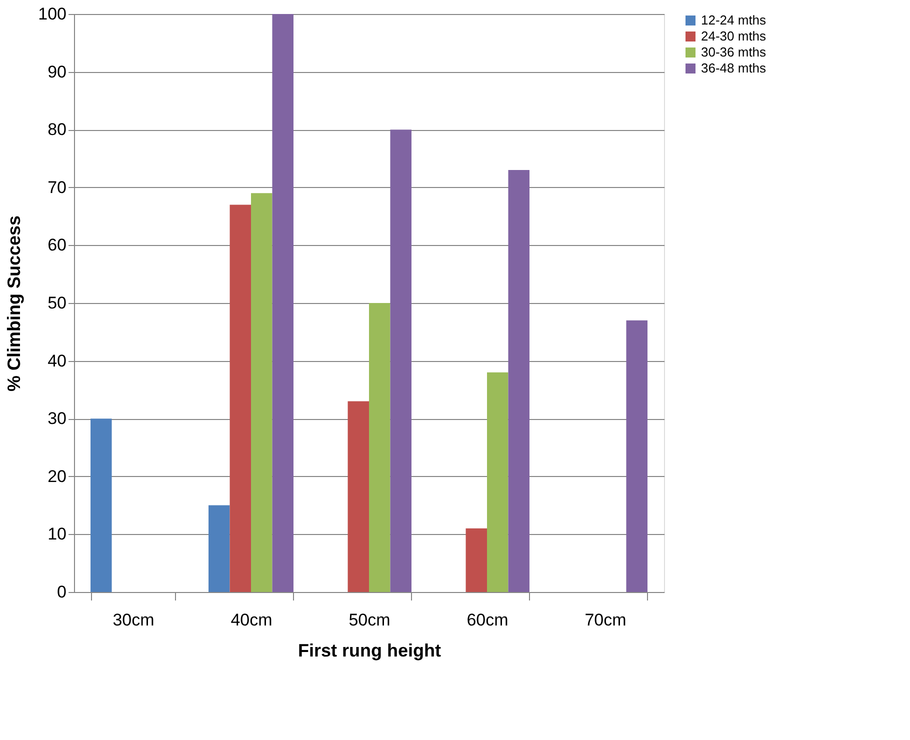  What do you see at coordinates (57, 360) in the screenshot?
I see `y-tick-label: 40` at bounding box center [57, 360].